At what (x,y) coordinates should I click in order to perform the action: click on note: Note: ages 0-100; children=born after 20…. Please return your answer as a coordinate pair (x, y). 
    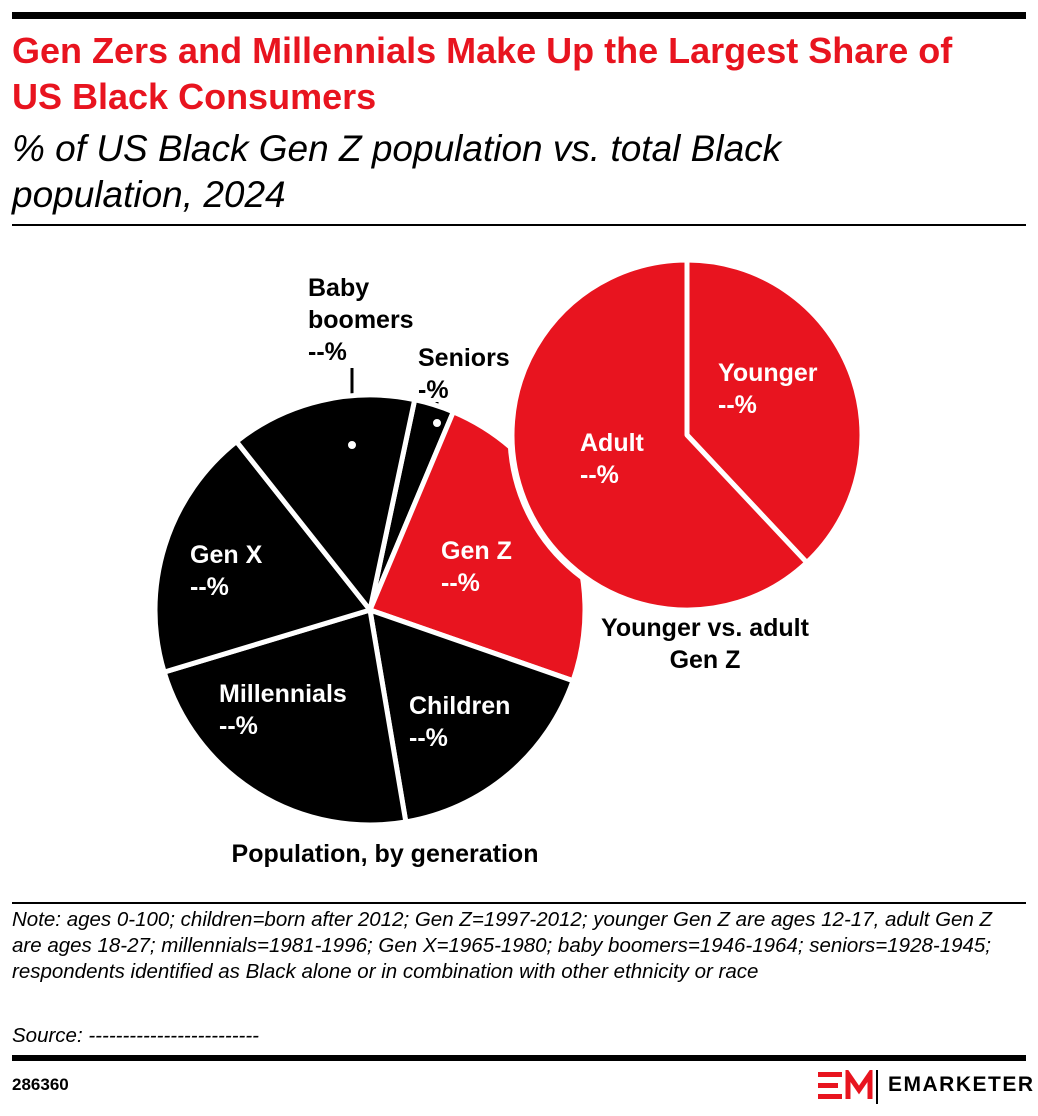
    Looking at the image, I should click on (502, 945).